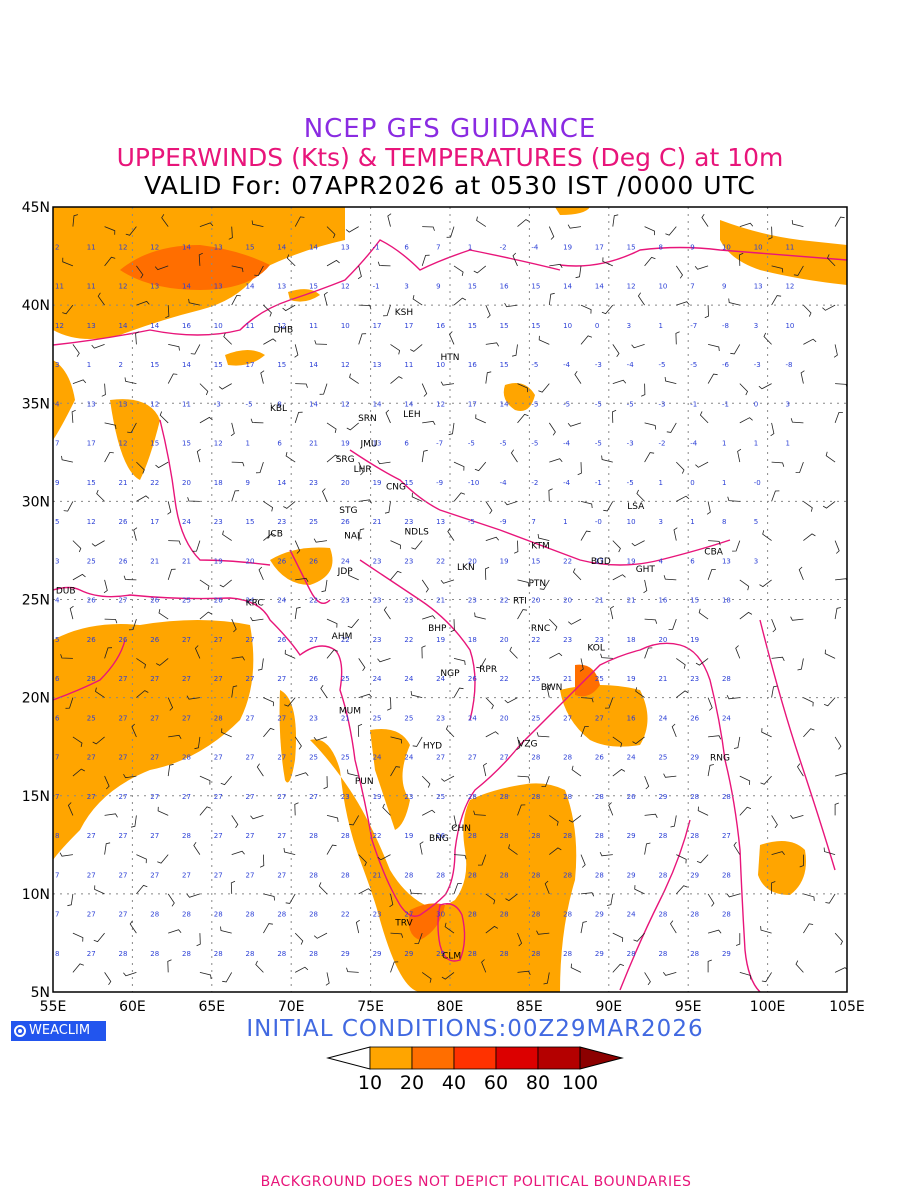 Image resolution: width=900 pixels, height=1200 pixels. What do you see at coordinates (91, 718) in the screenshot?
I see `temperature-value: 25` at bounding box center [91, 718].